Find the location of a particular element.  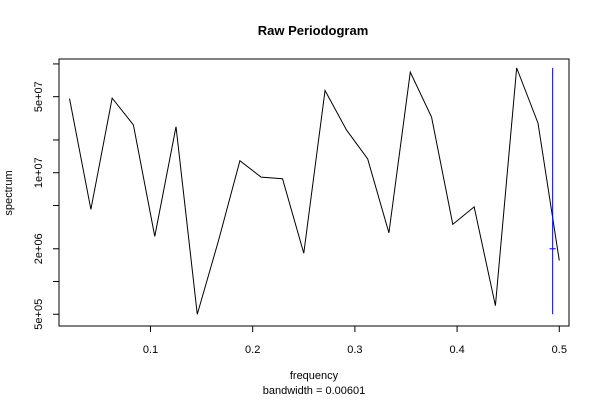

y-axis-label: spectrum is located at coordinates (9, 192).